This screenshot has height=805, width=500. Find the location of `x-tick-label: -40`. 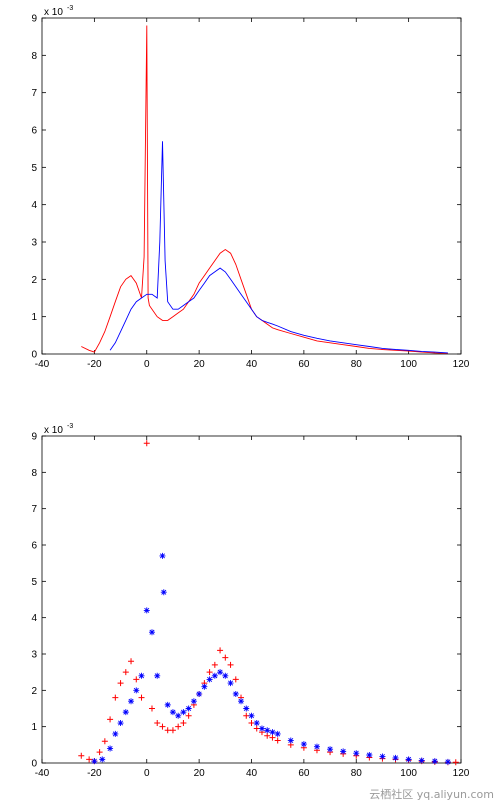

x-tick-label: -40 is located at coordinates (42, 773).